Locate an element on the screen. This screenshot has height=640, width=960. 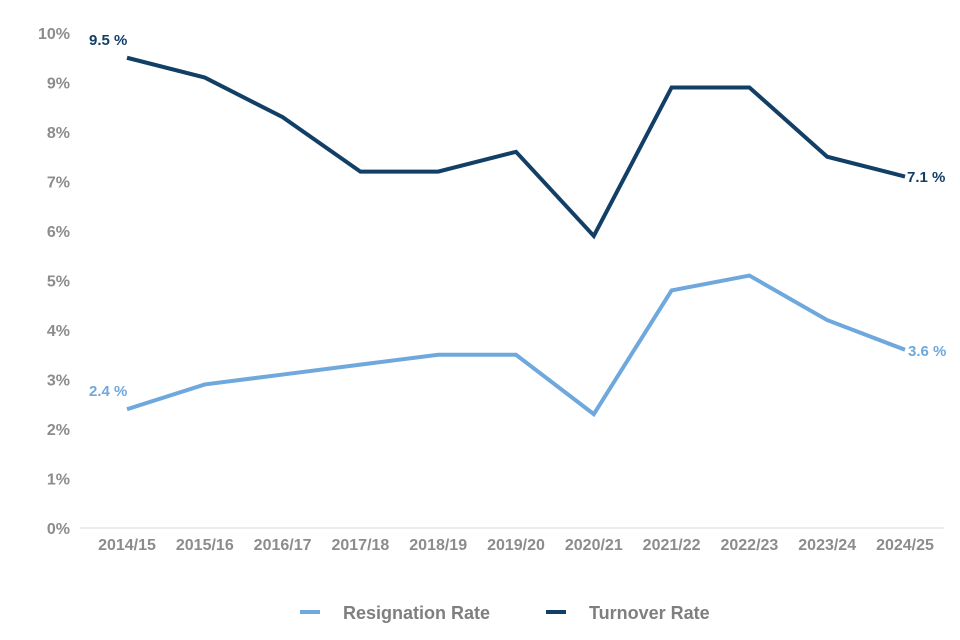
y-tick-label: 7% is located at coordinates (58, 183).